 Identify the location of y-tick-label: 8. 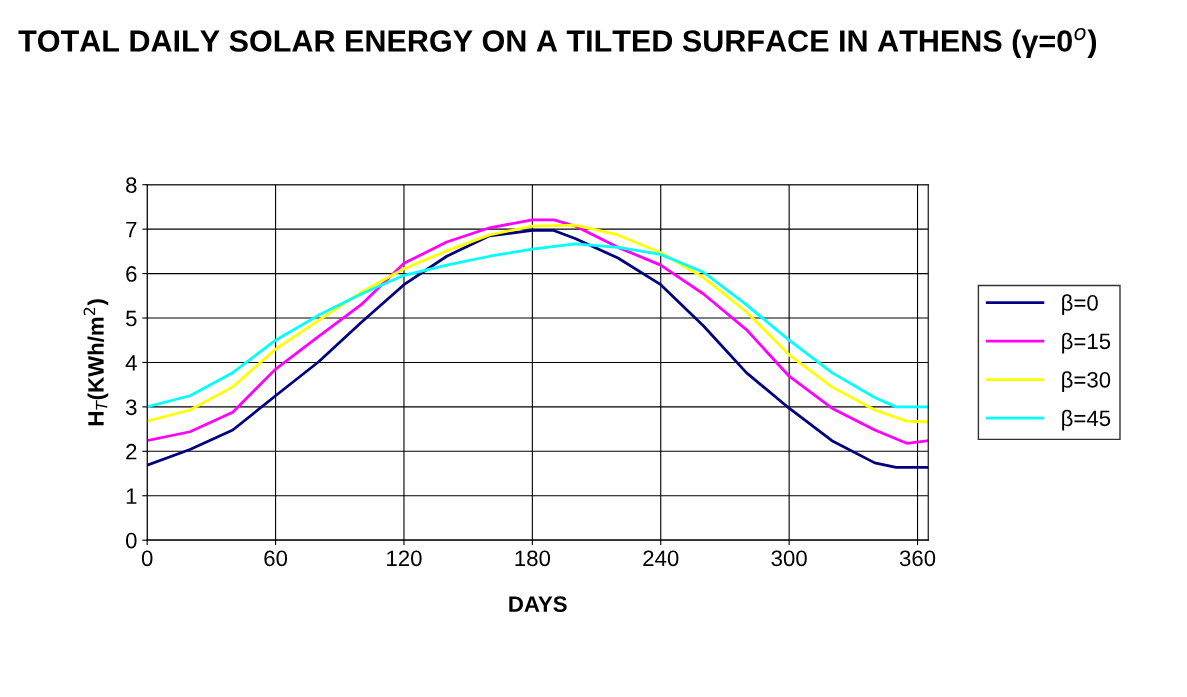
(131, 185).